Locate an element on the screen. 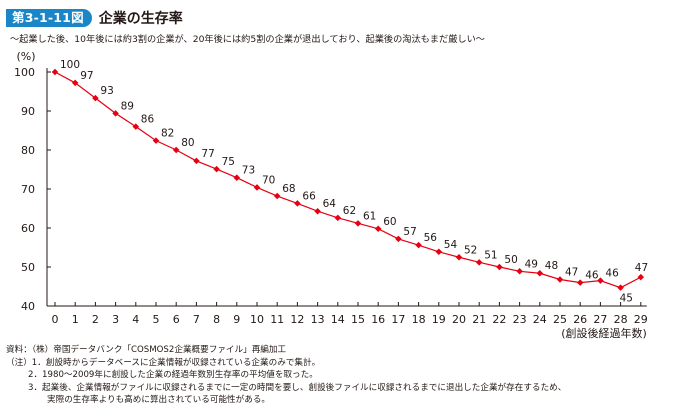  data-label: 100 is located at coordinates (70, 65).